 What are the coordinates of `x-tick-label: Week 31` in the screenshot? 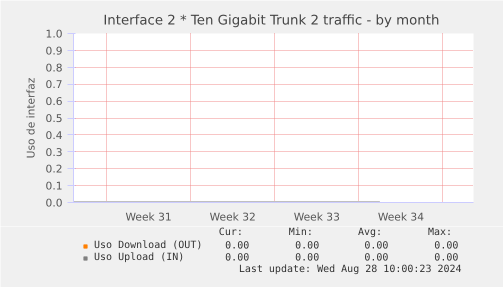 It's located at (149, 217).